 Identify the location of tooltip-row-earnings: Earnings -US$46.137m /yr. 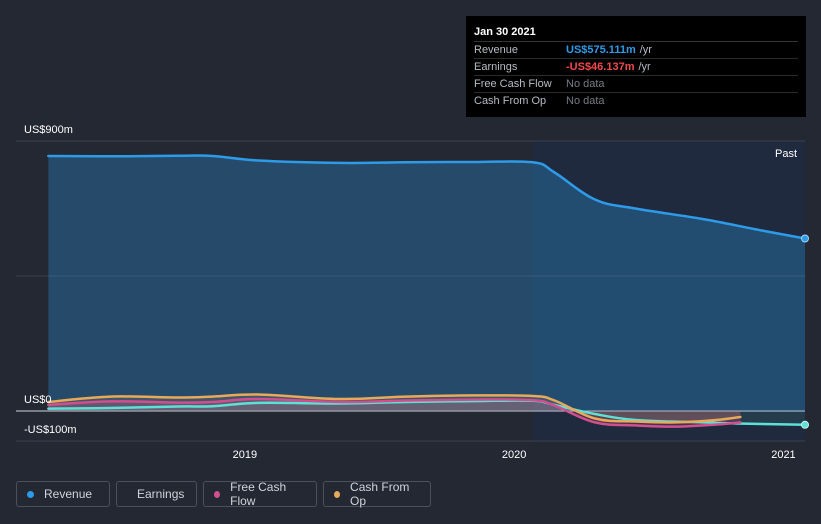
(636, 67).